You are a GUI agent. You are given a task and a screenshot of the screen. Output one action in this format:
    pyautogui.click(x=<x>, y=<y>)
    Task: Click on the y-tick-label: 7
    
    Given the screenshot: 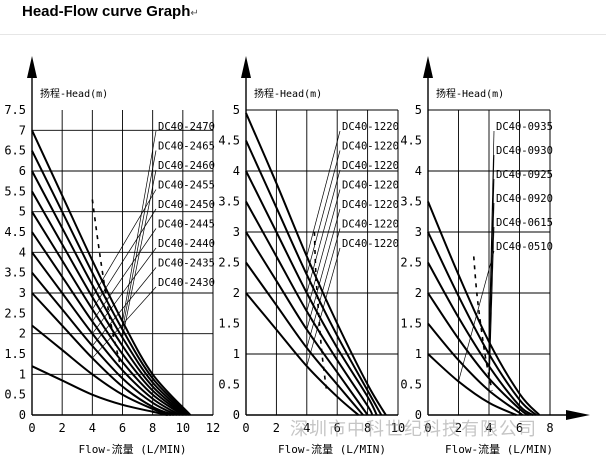 What is the action you would take?
    pyautogui.click(x=22, y=130)
    